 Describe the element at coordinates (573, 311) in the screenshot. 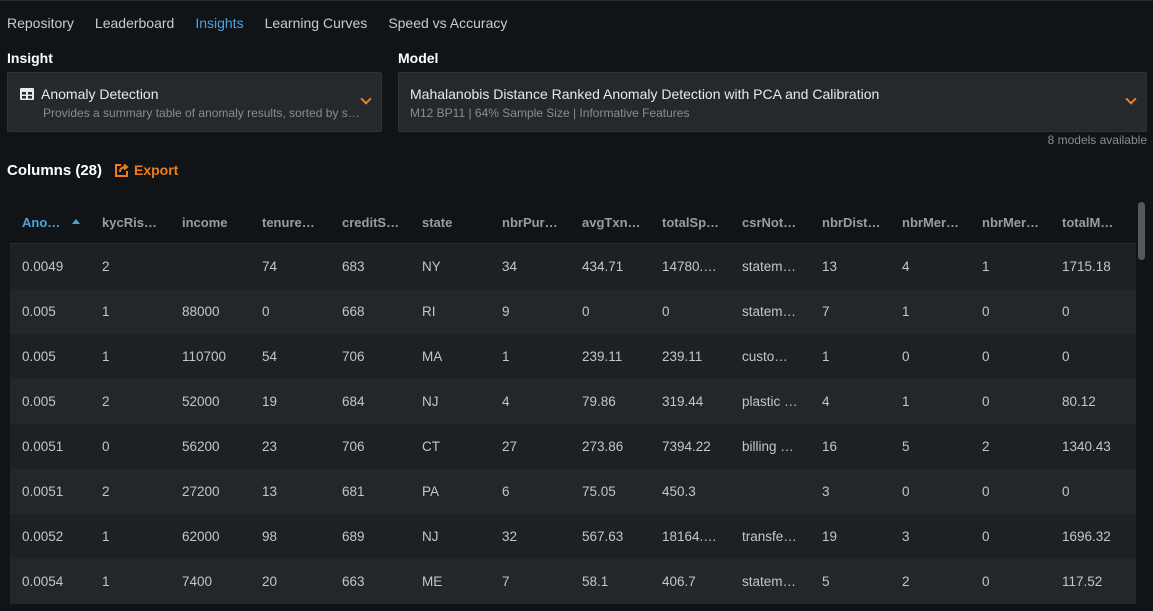

I see `table-row: 0.005 1 88000 0 668 RI 9 0 0 statem… 7 1 0 0` at that location.